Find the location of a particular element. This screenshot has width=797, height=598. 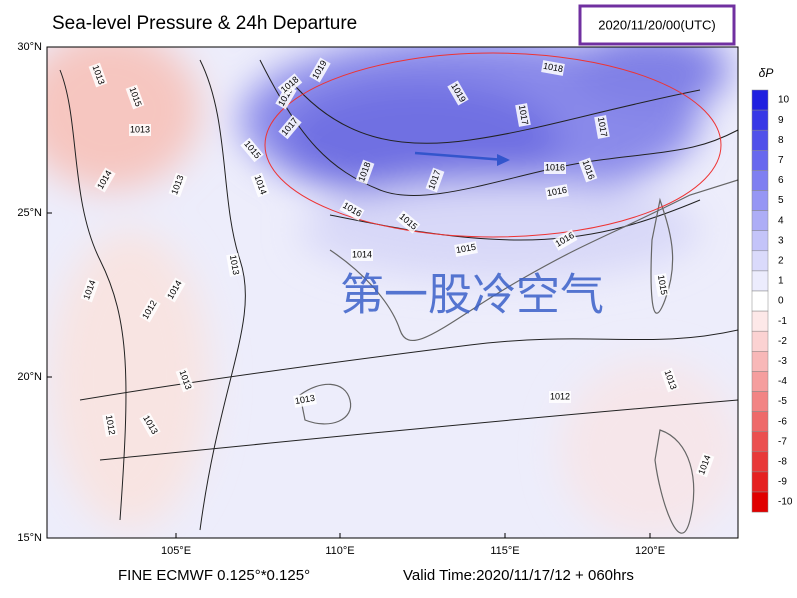

colorbar-tick: 5 is located at coordinates (781, 200).